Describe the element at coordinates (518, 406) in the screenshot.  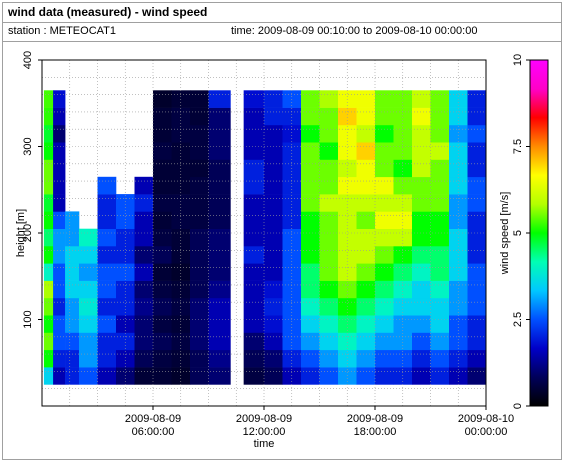
I see `colorbar-tick-label: 0` at that location.